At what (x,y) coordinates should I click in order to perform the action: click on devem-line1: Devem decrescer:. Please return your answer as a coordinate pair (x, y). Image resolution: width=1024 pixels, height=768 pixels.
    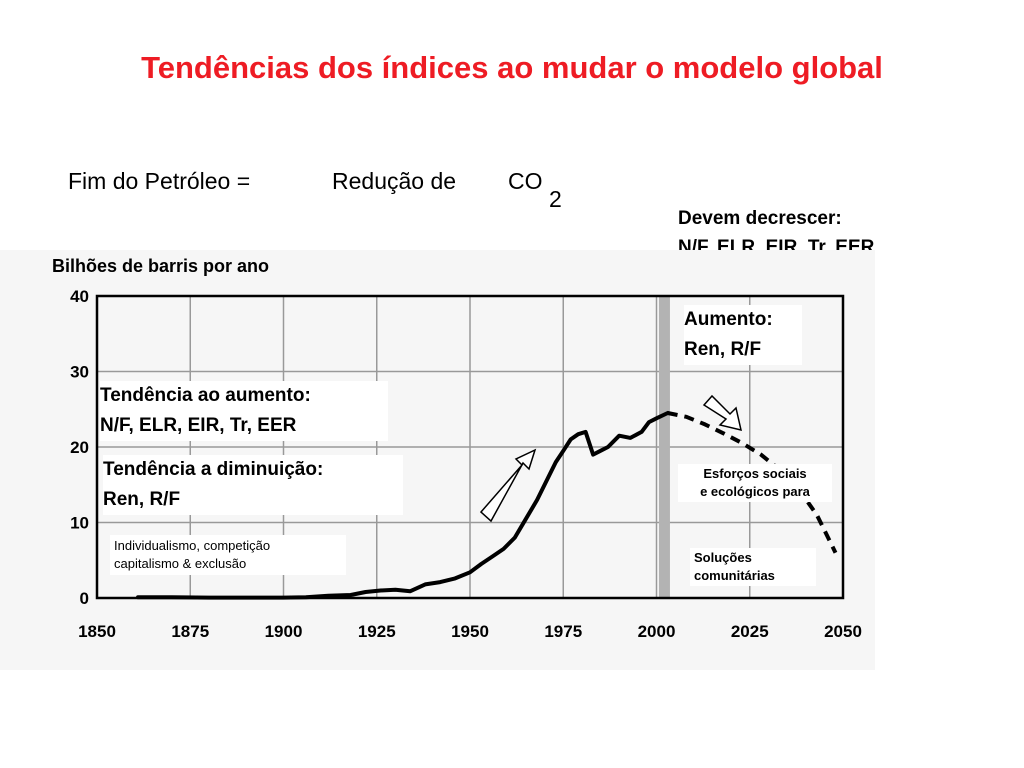
    Looking at the image, I should click on (760, 218).